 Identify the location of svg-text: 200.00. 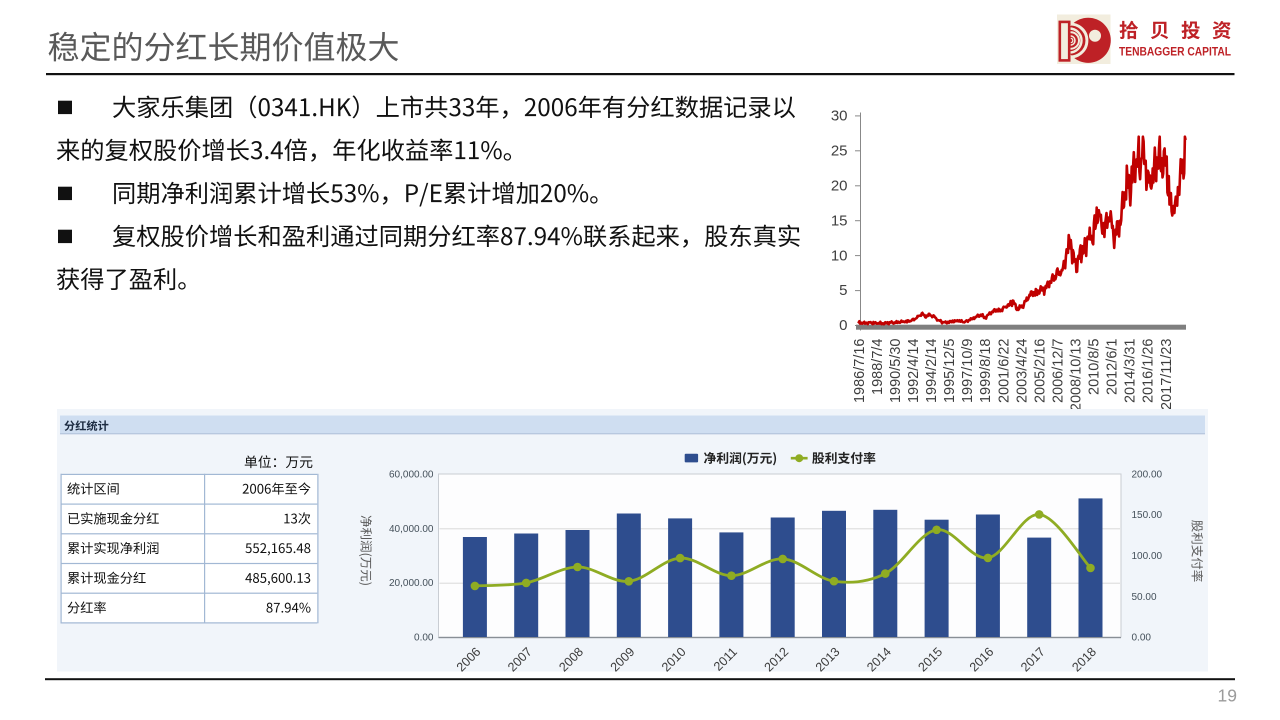
(1147, 475).